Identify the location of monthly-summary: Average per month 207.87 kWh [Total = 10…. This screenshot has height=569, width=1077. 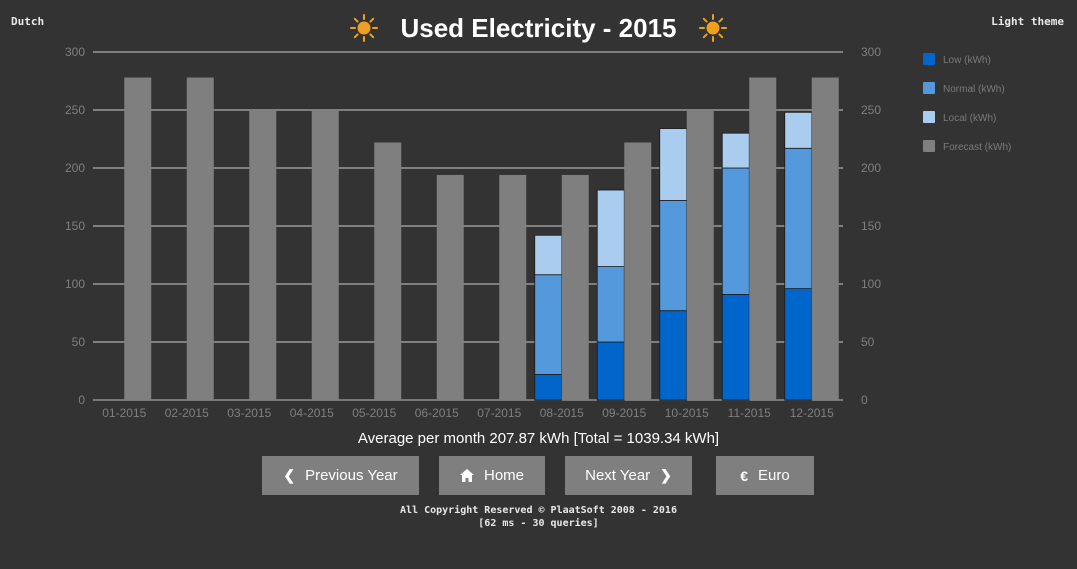
(538, 438).